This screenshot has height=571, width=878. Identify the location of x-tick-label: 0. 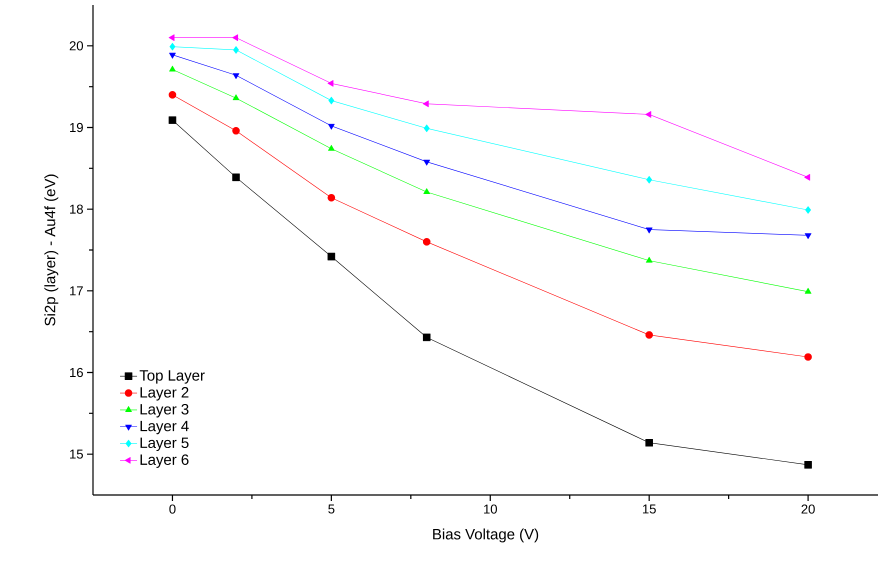
(172, 509).